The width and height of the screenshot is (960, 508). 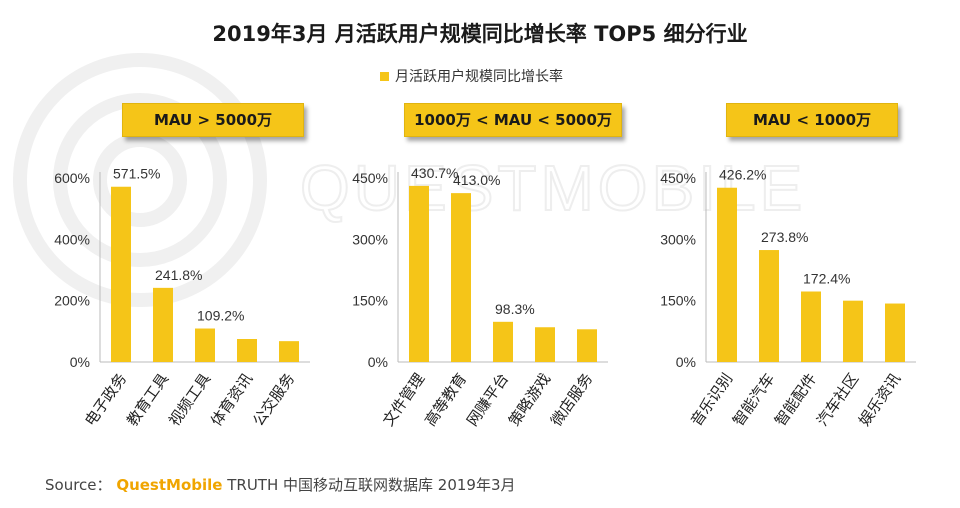 I want to click on segment-label: MAU > 5000万, so click(x=213, y=120).